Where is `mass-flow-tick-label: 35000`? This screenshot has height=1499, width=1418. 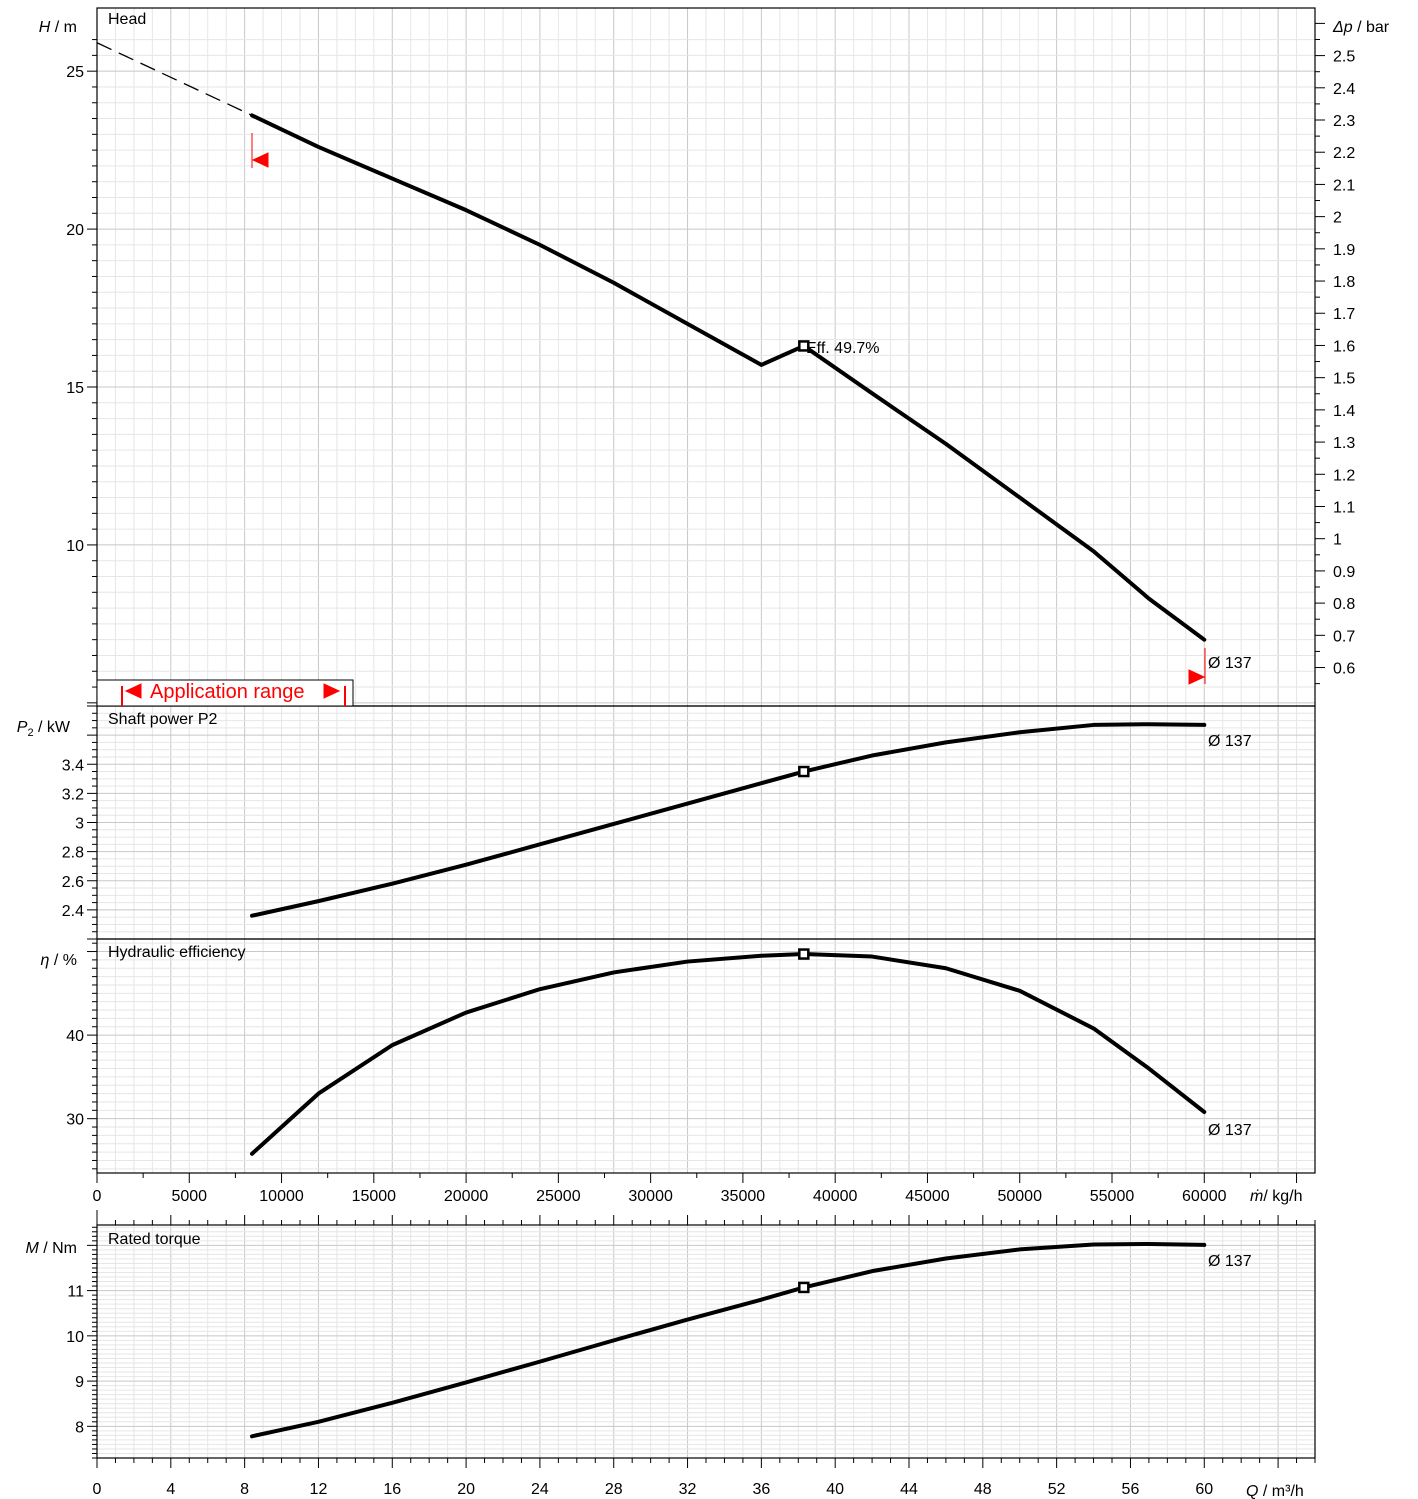 mass-flow-tick-label: 35000 is located at coordinates (743, 1196).